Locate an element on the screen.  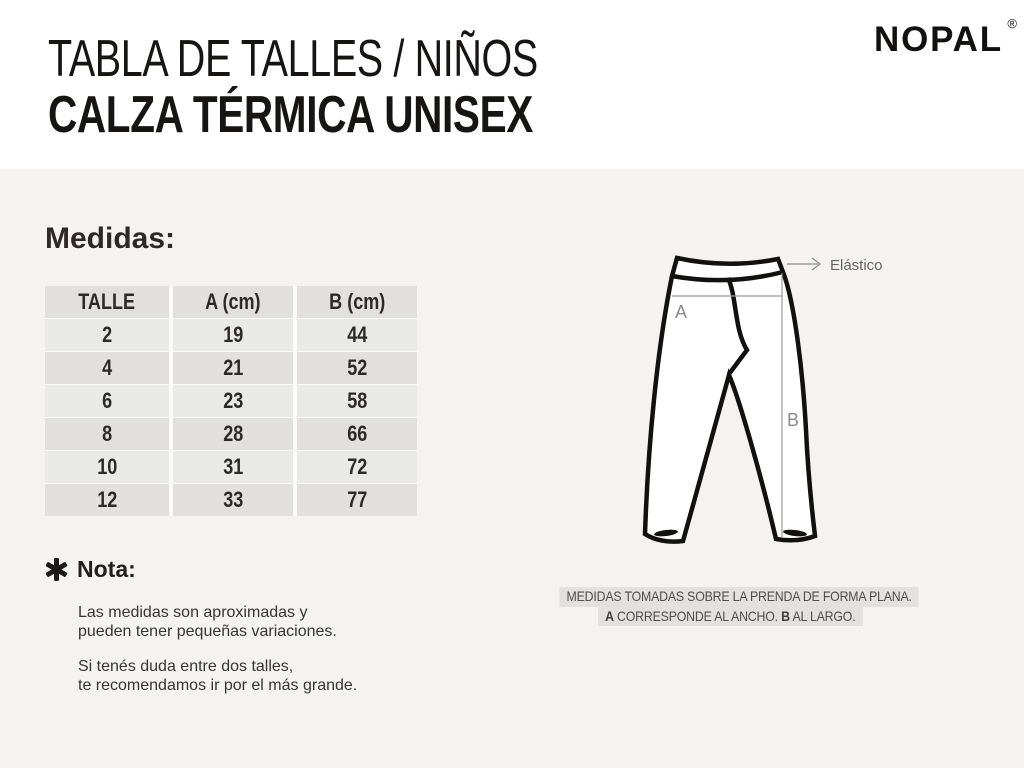
caption-chip: A CORRESPONDE AL ANCHO. B AL LARGO. is located at coordinates (730, 616).